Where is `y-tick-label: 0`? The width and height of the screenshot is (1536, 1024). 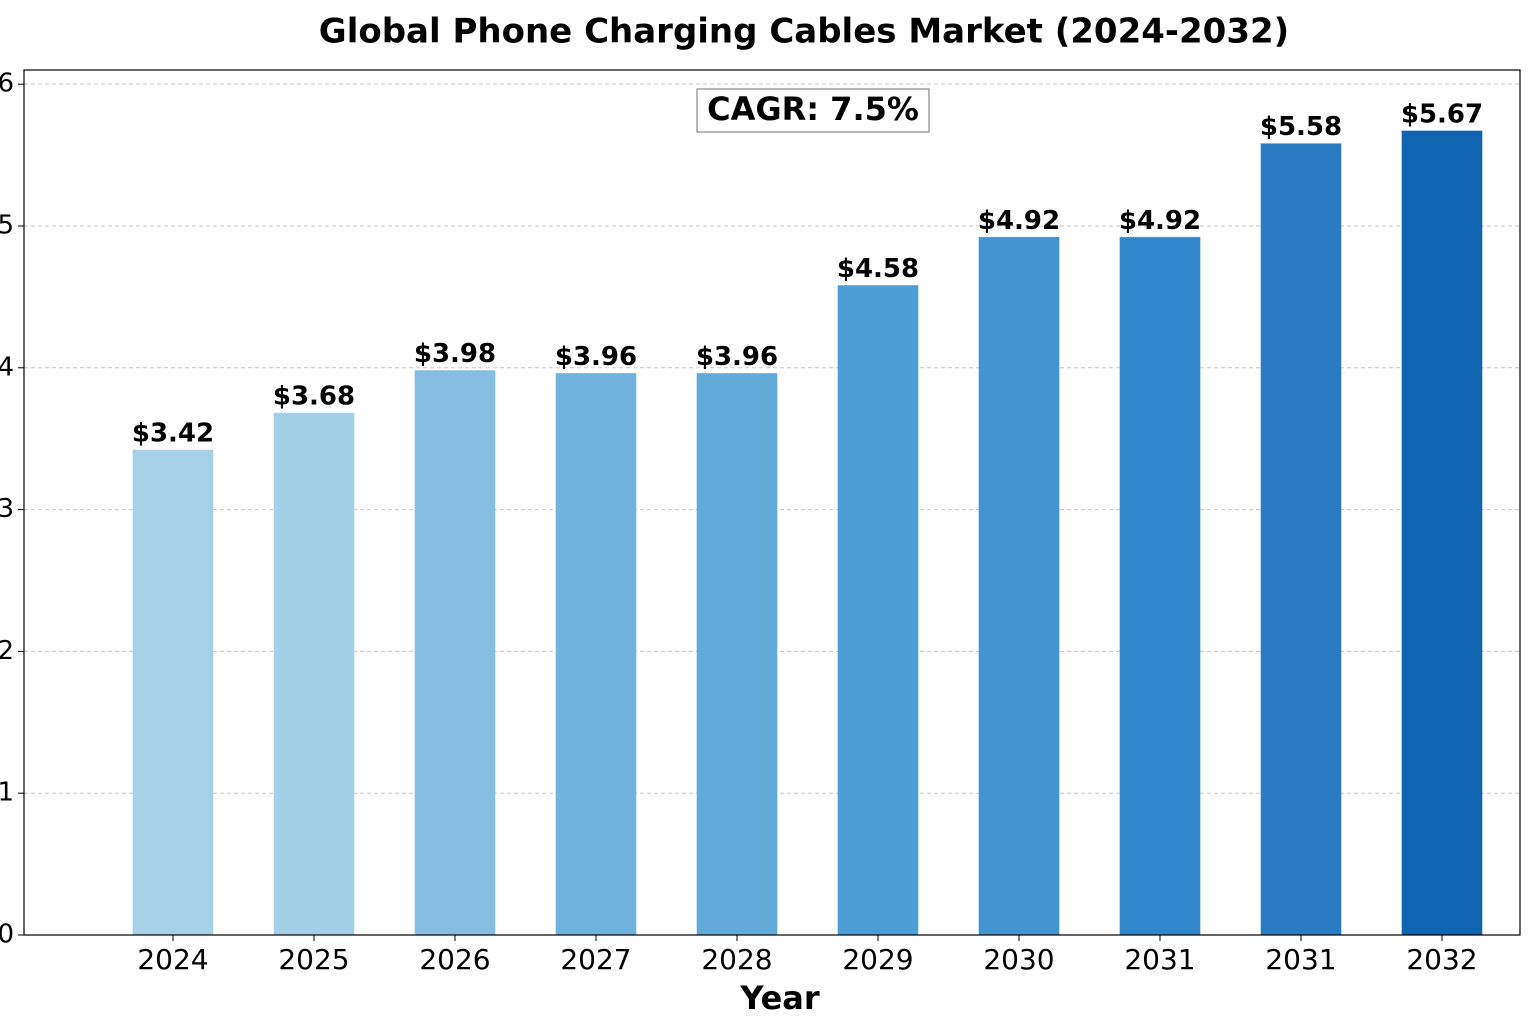
y-tick-label: 0 is located at coordinates (7, 935).